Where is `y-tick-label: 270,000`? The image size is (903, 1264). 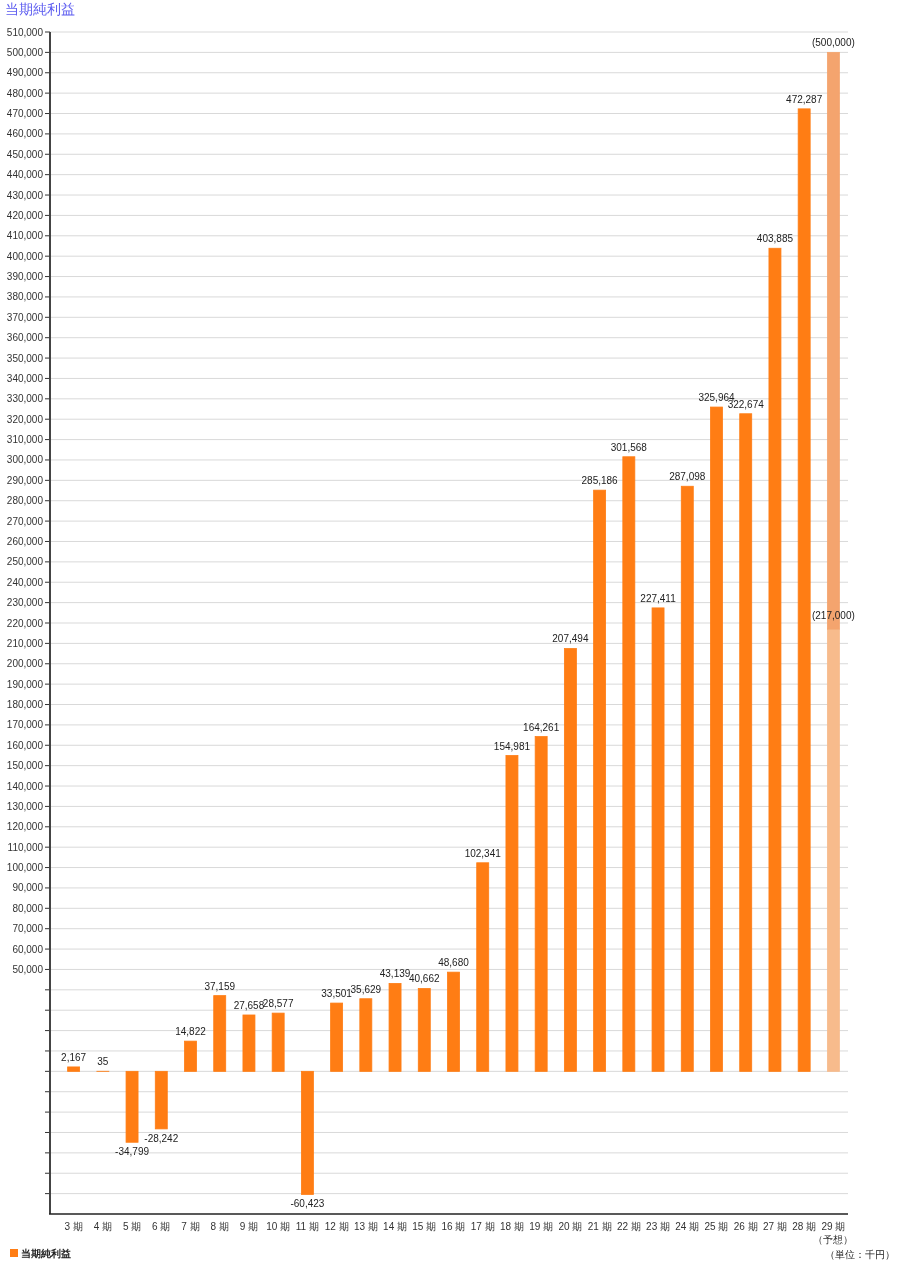
y-tick-label: 270,000 is located at coordinates (24, 521).